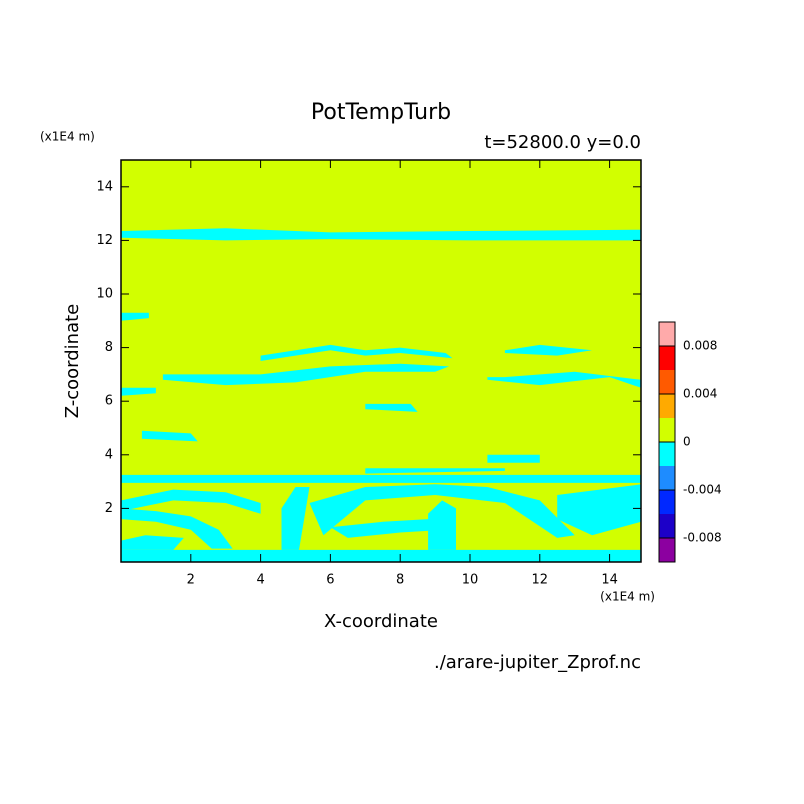 The height and width of the screenshot is (804, 804). I want to click on y-tick-label: 14, so click(104, 186).